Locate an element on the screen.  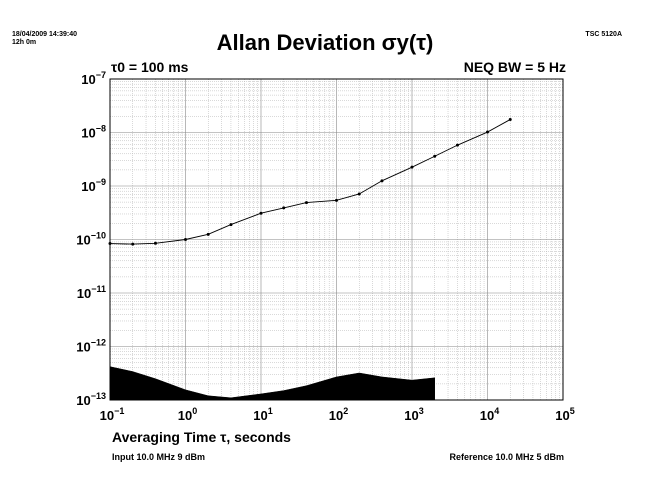
neq-bw-annotation: NEQ BW = 5 Hz is located at coordinates (514, 67).